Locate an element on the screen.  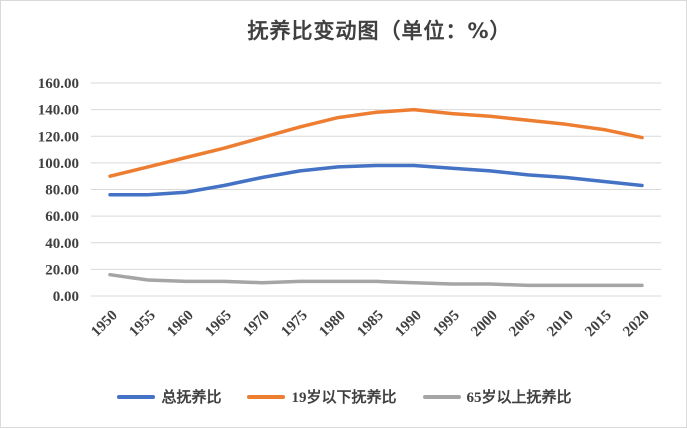
x-tick-label: 2020 is located at coordinates (636, 324).